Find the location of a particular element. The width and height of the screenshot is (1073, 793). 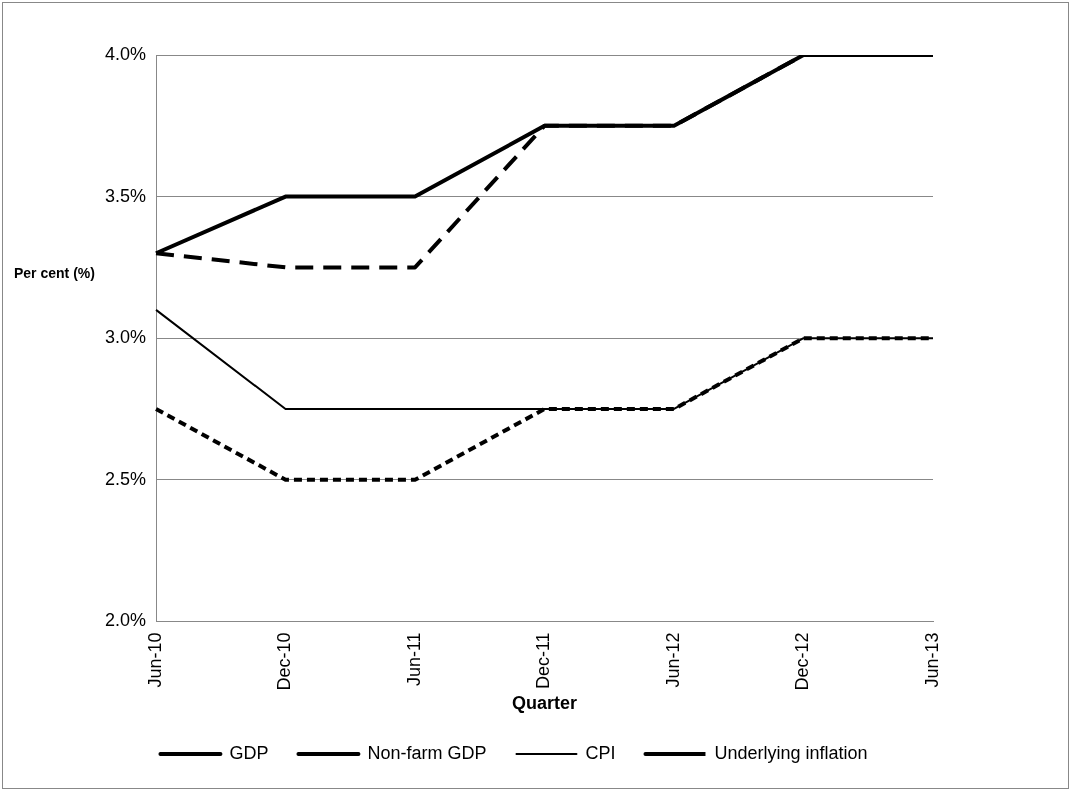

y-tick-label: 4.0% is located at coordinates (126, 53).